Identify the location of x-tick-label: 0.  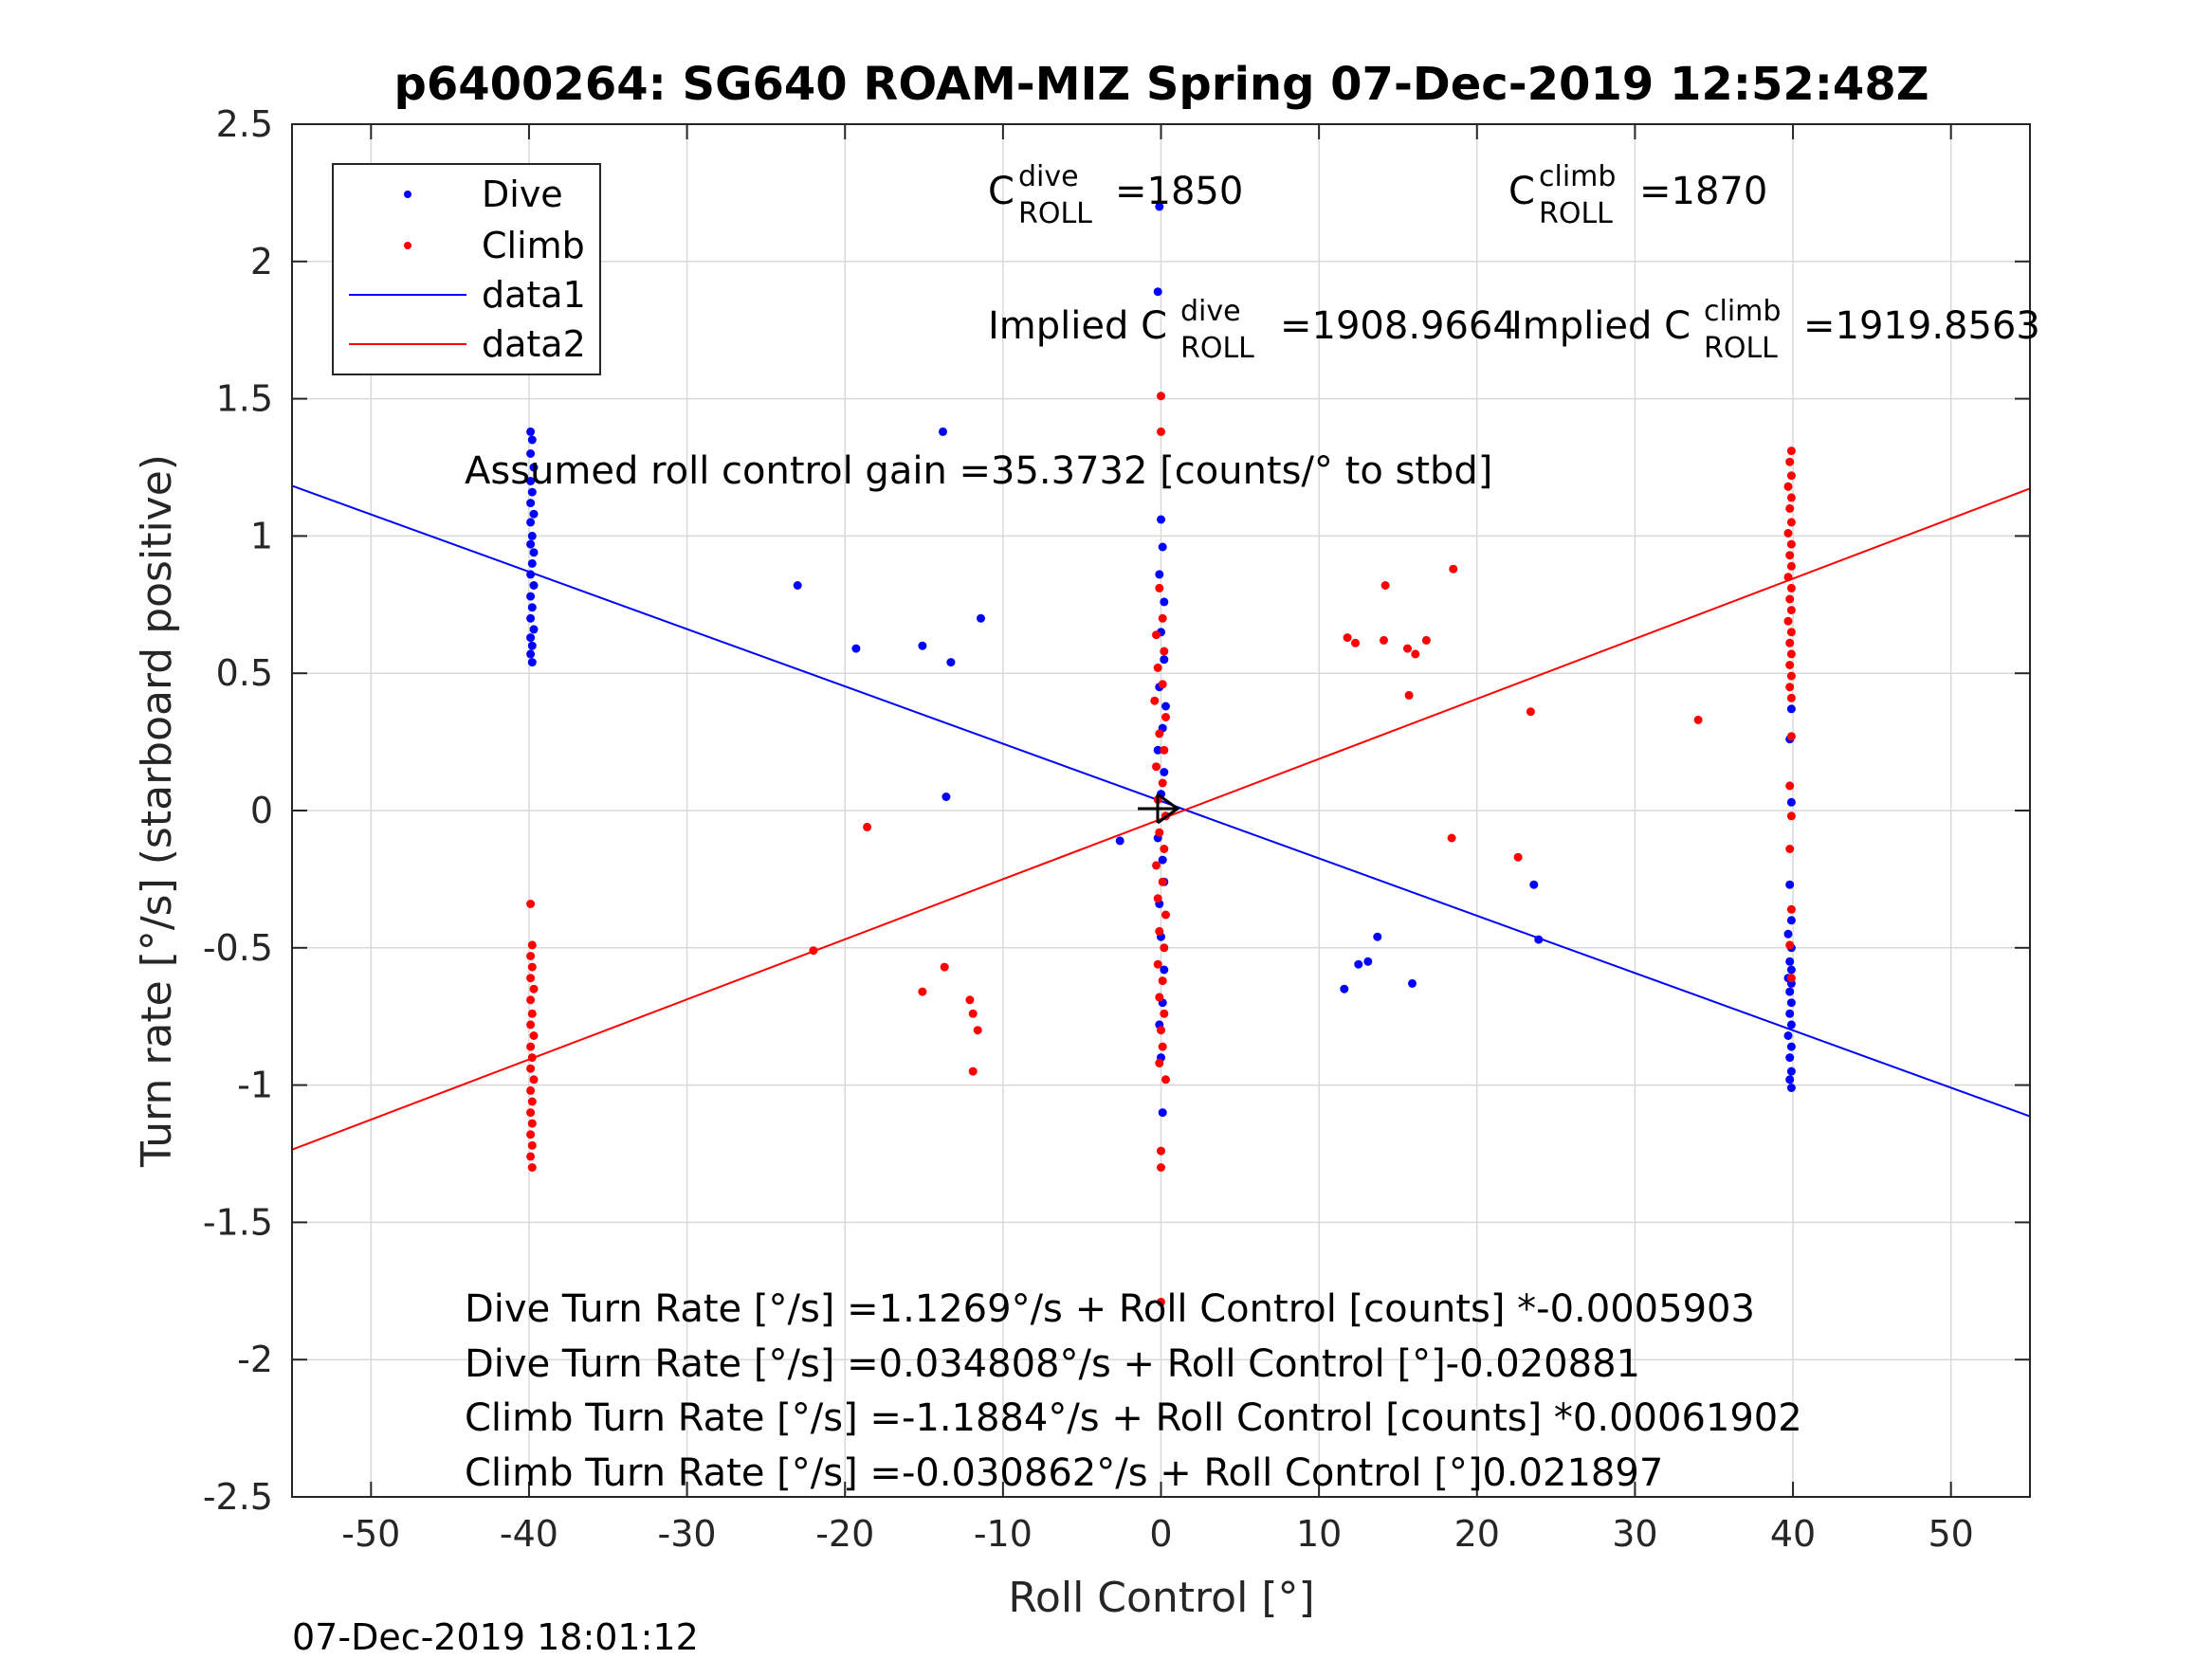
(1160, 1534).